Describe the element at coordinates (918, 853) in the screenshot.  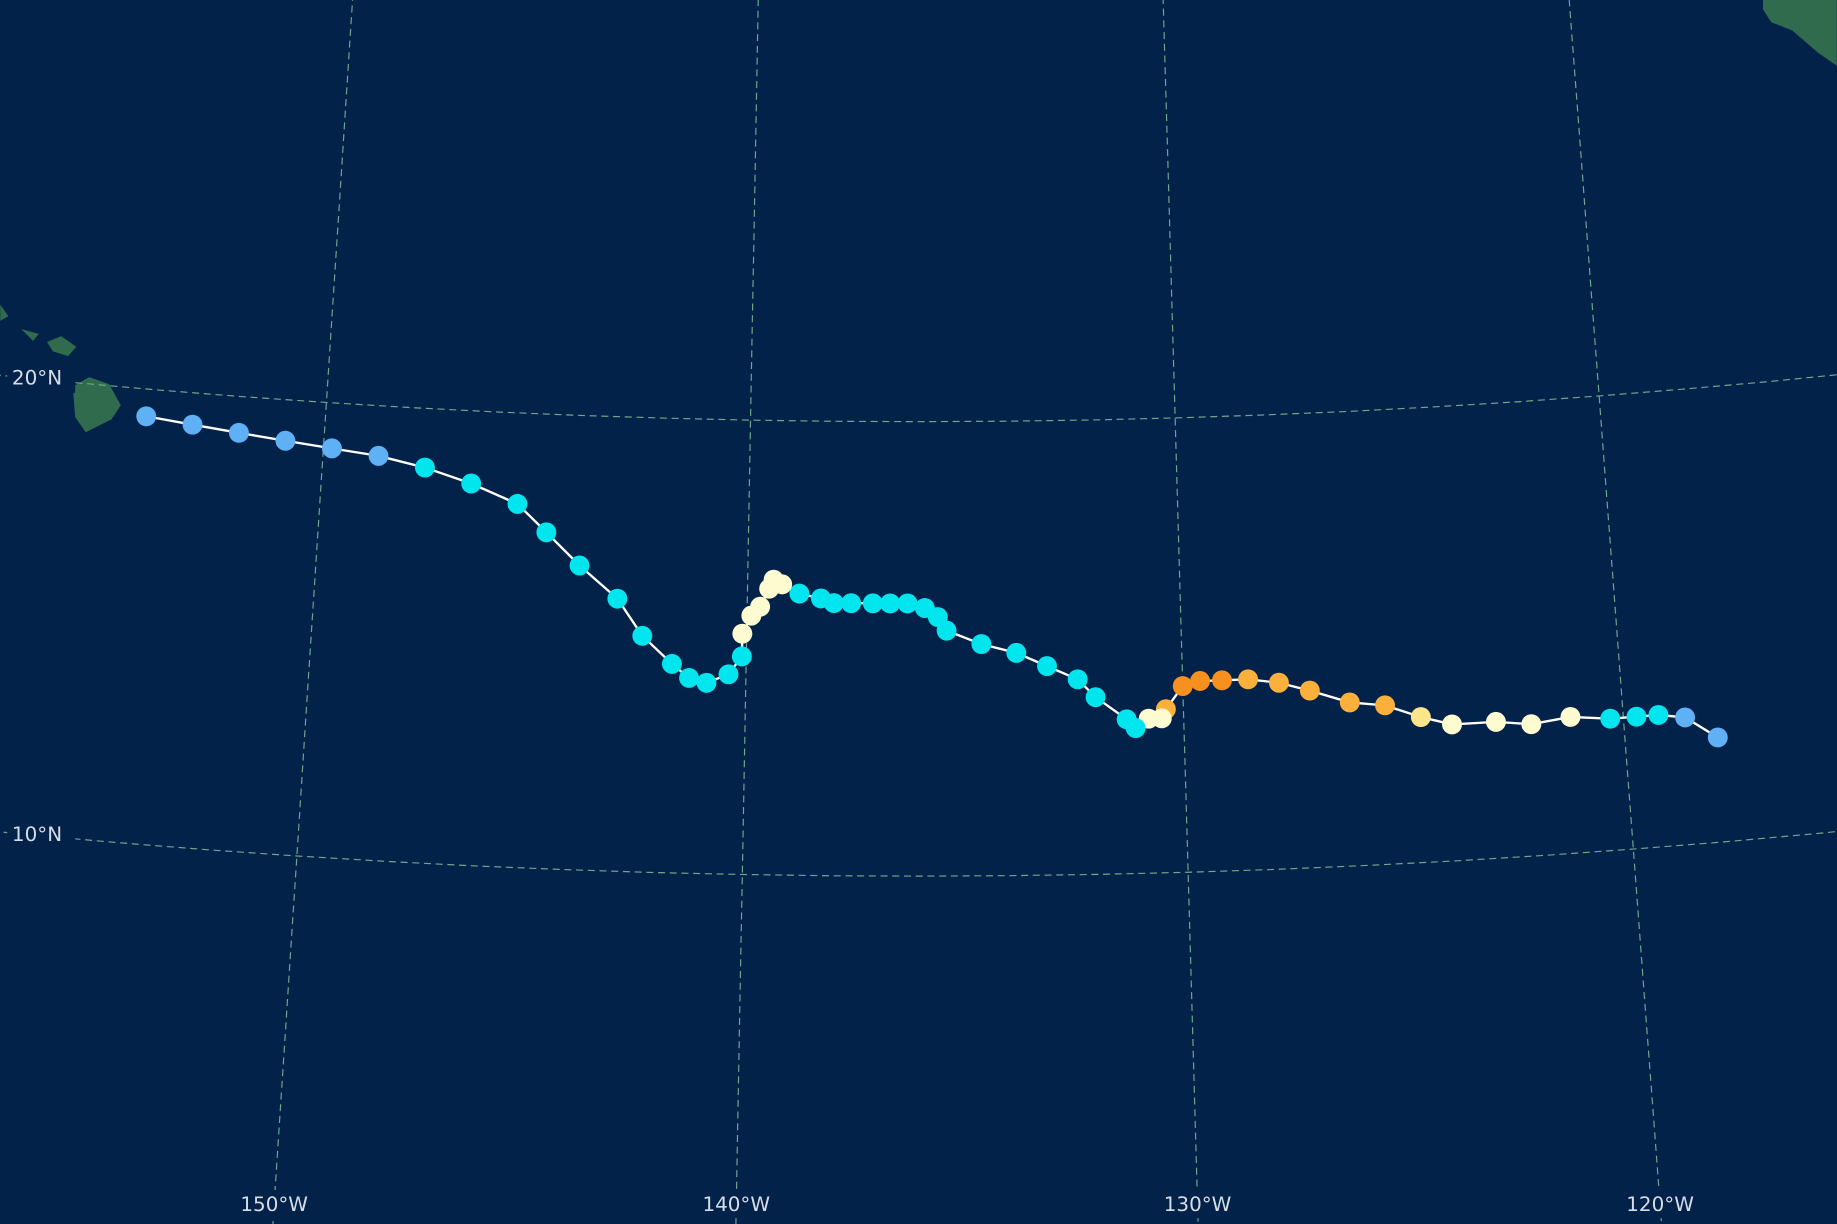
I see `parallel` at that location.